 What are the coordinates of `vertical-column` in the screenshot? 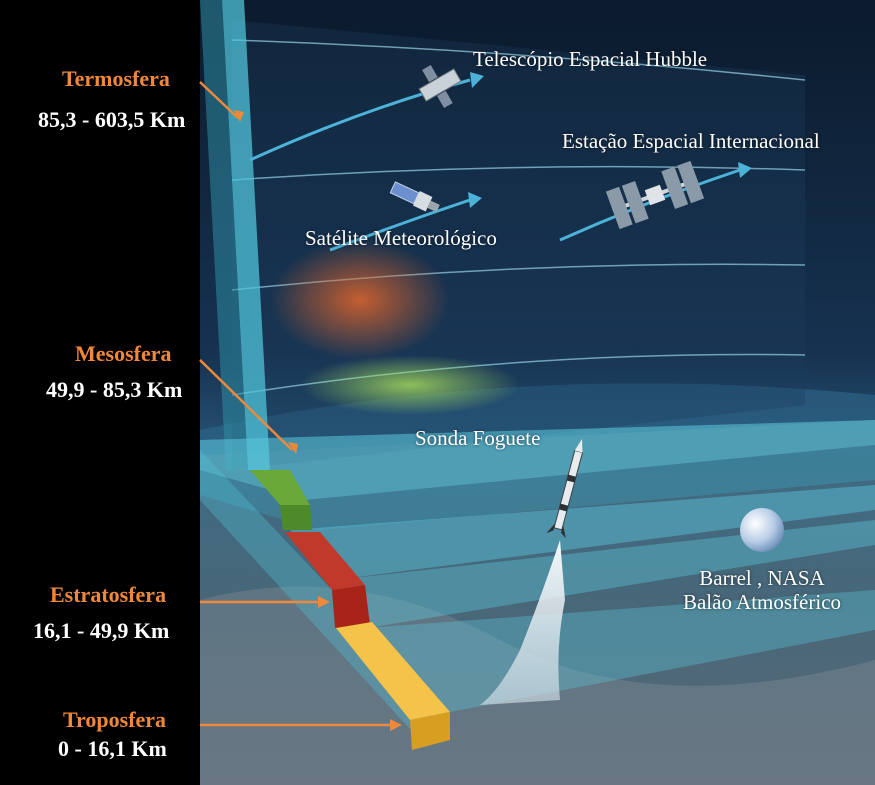 It's located at (246, 235).